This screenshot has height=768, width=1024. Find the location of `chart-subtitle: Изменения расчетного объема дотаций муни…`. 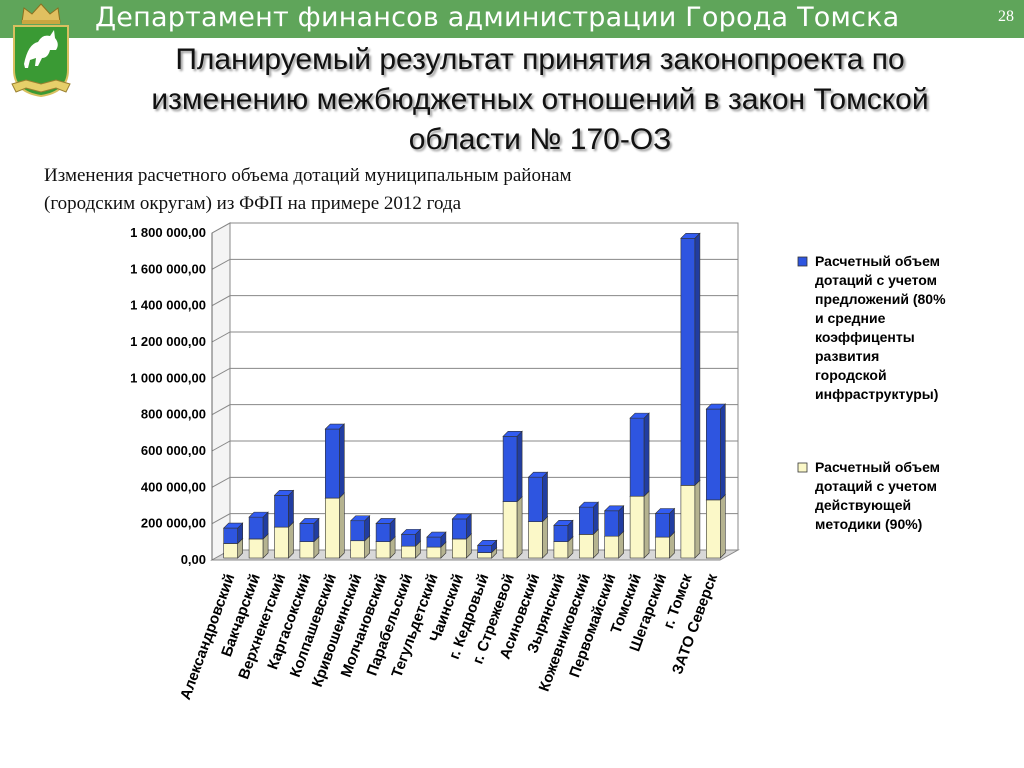

chart-subtitle: Изменения расчетного объема дотаций муни… is located at coordinates (394, 190).